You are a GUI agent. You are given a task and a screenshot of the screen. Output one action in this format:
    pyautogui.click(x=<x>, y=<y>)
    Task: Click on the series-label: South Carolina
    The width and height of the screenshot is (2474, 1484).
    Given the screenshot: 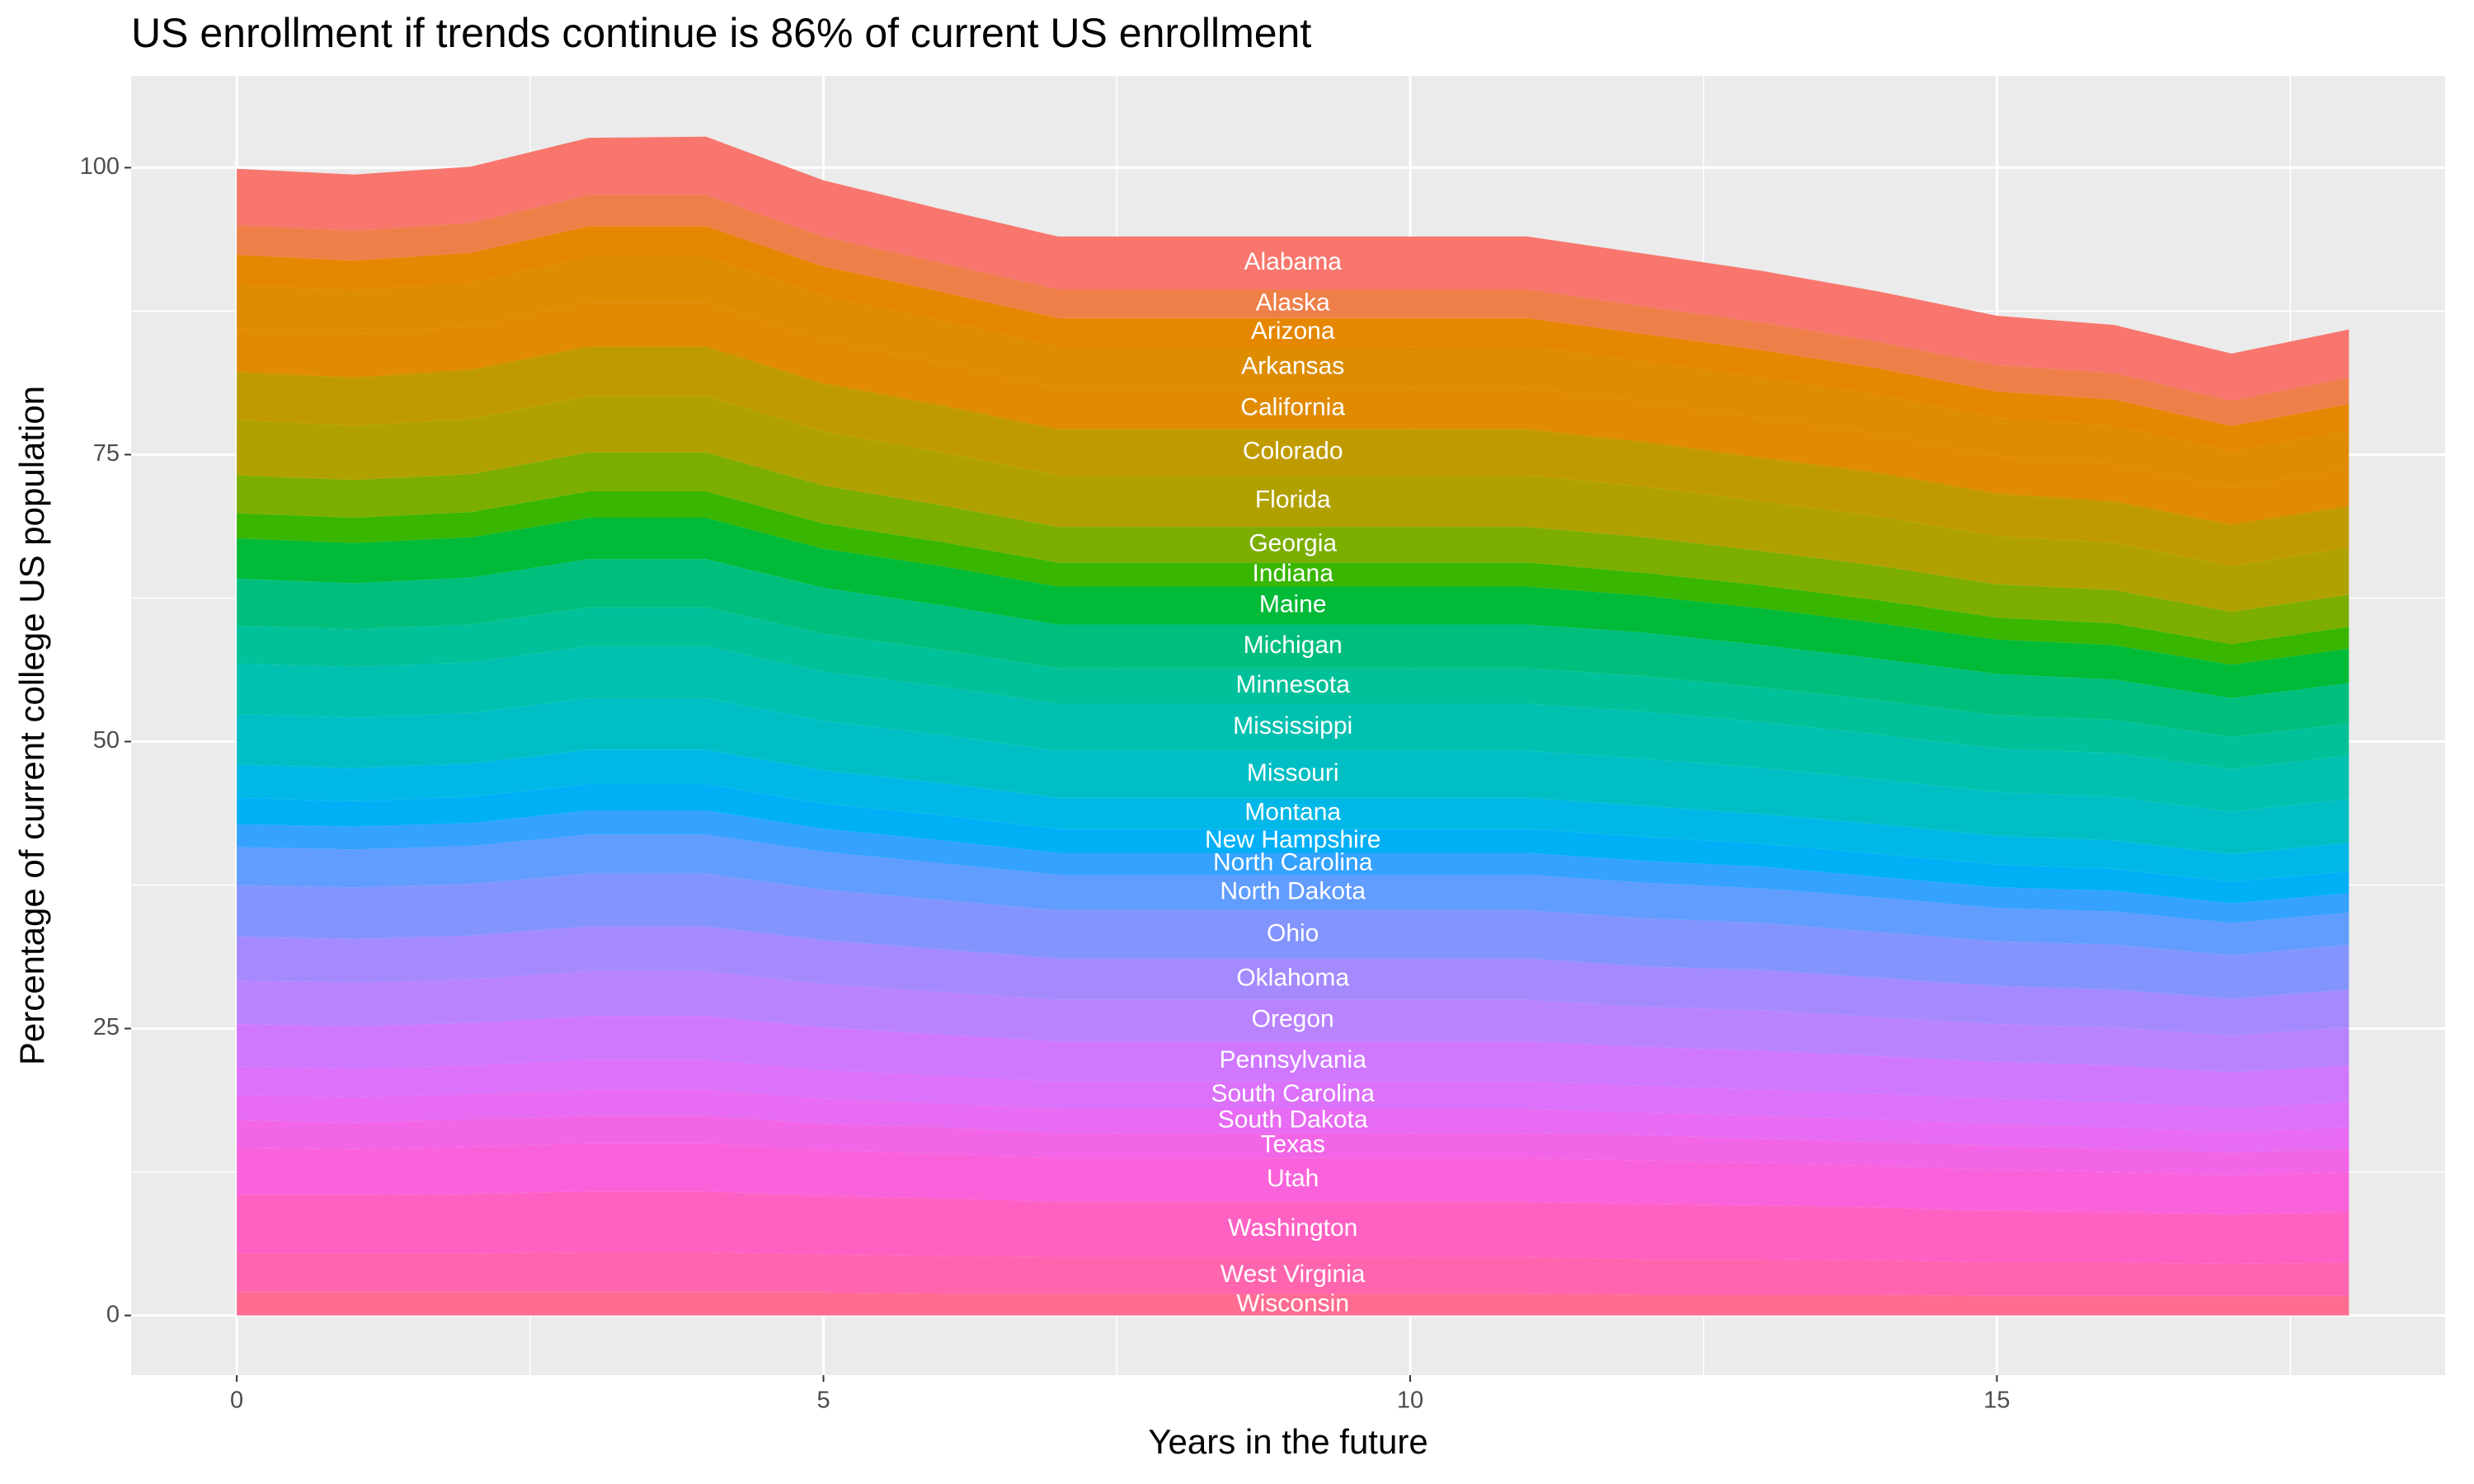 What is the action you would take?
    pyautogui.click(x=1293, y=1093)
    